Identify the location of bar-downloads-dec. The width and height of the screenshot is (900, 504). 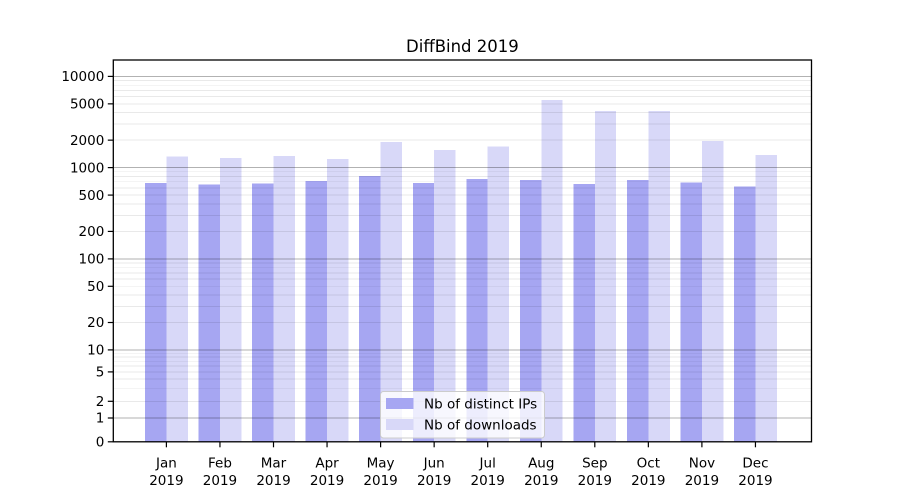
(766, 298).